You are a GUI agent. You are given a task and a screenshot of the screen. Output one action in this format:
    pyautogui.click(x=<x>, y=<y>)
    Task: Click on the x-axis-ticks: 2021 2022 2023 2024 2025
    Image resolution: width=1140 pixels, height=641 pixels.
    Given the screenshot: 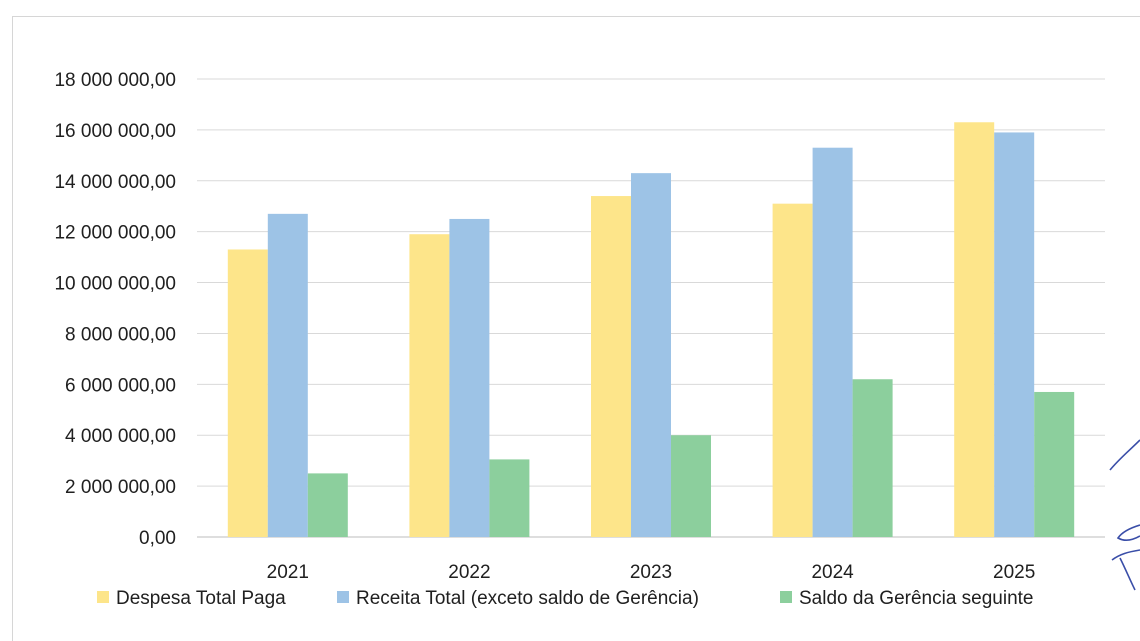 What is the action you would take?
    pyautogui.click(x=651, y=572)
    